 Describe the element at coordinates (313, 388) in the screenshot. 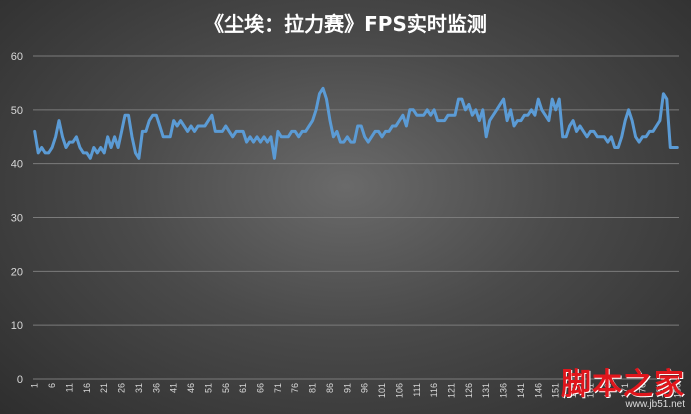

I see `x-tick-label: 81` at that location.